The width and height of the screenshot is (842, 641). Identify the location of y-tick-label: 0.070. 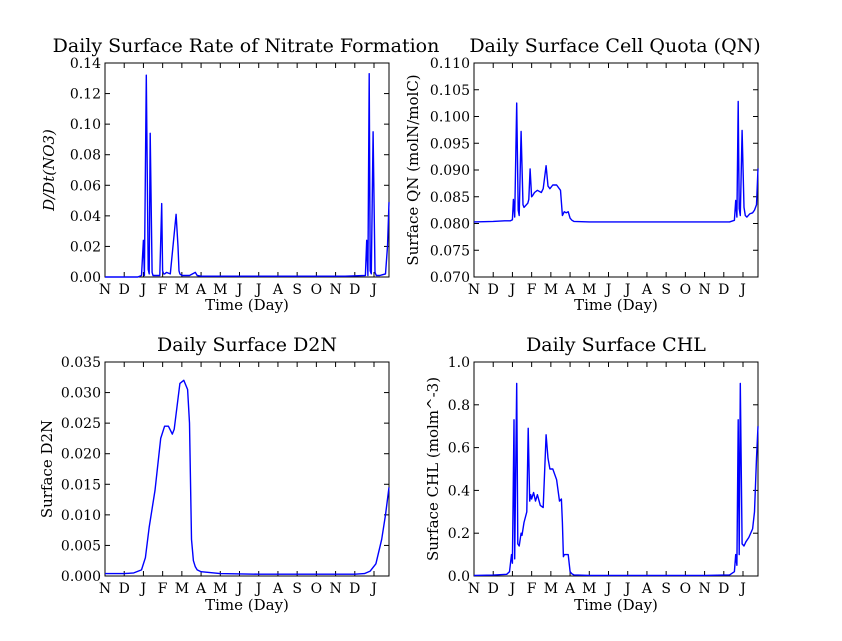
(450, 278).